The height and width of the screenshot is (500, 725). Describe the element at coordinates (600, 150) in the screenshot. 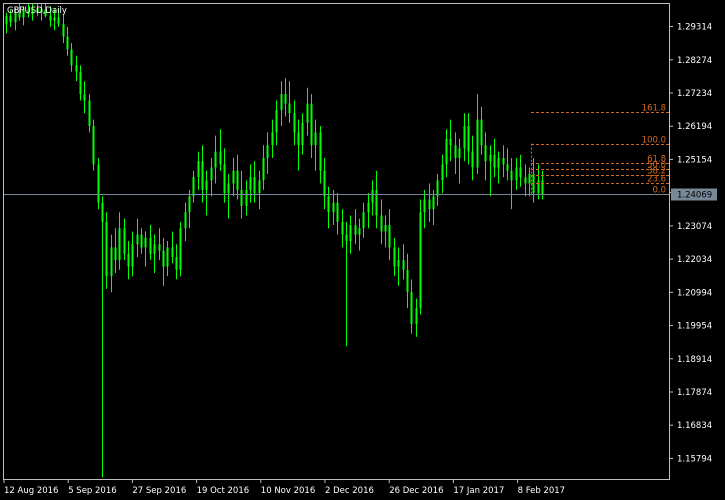

I see `fibonacci-retracement: 161.8 100.0 61.850.038.223.60.0` at that location.